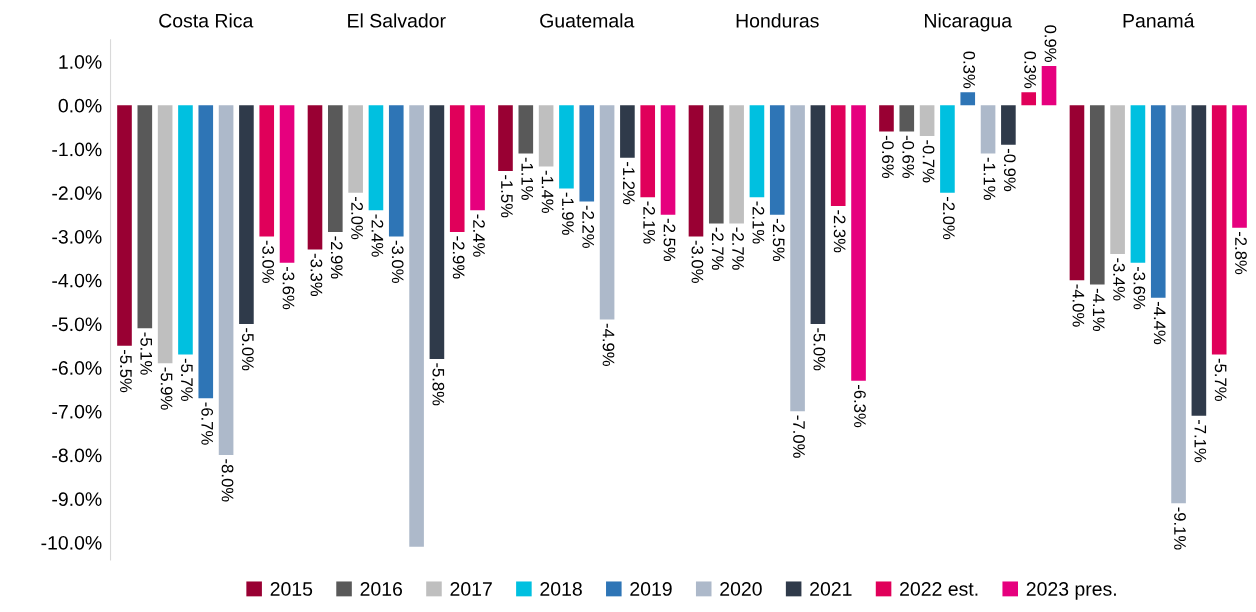  Describe the element at coordinates (247, 349) in the screenshot. I see `data-label: -5.0%` at that location.